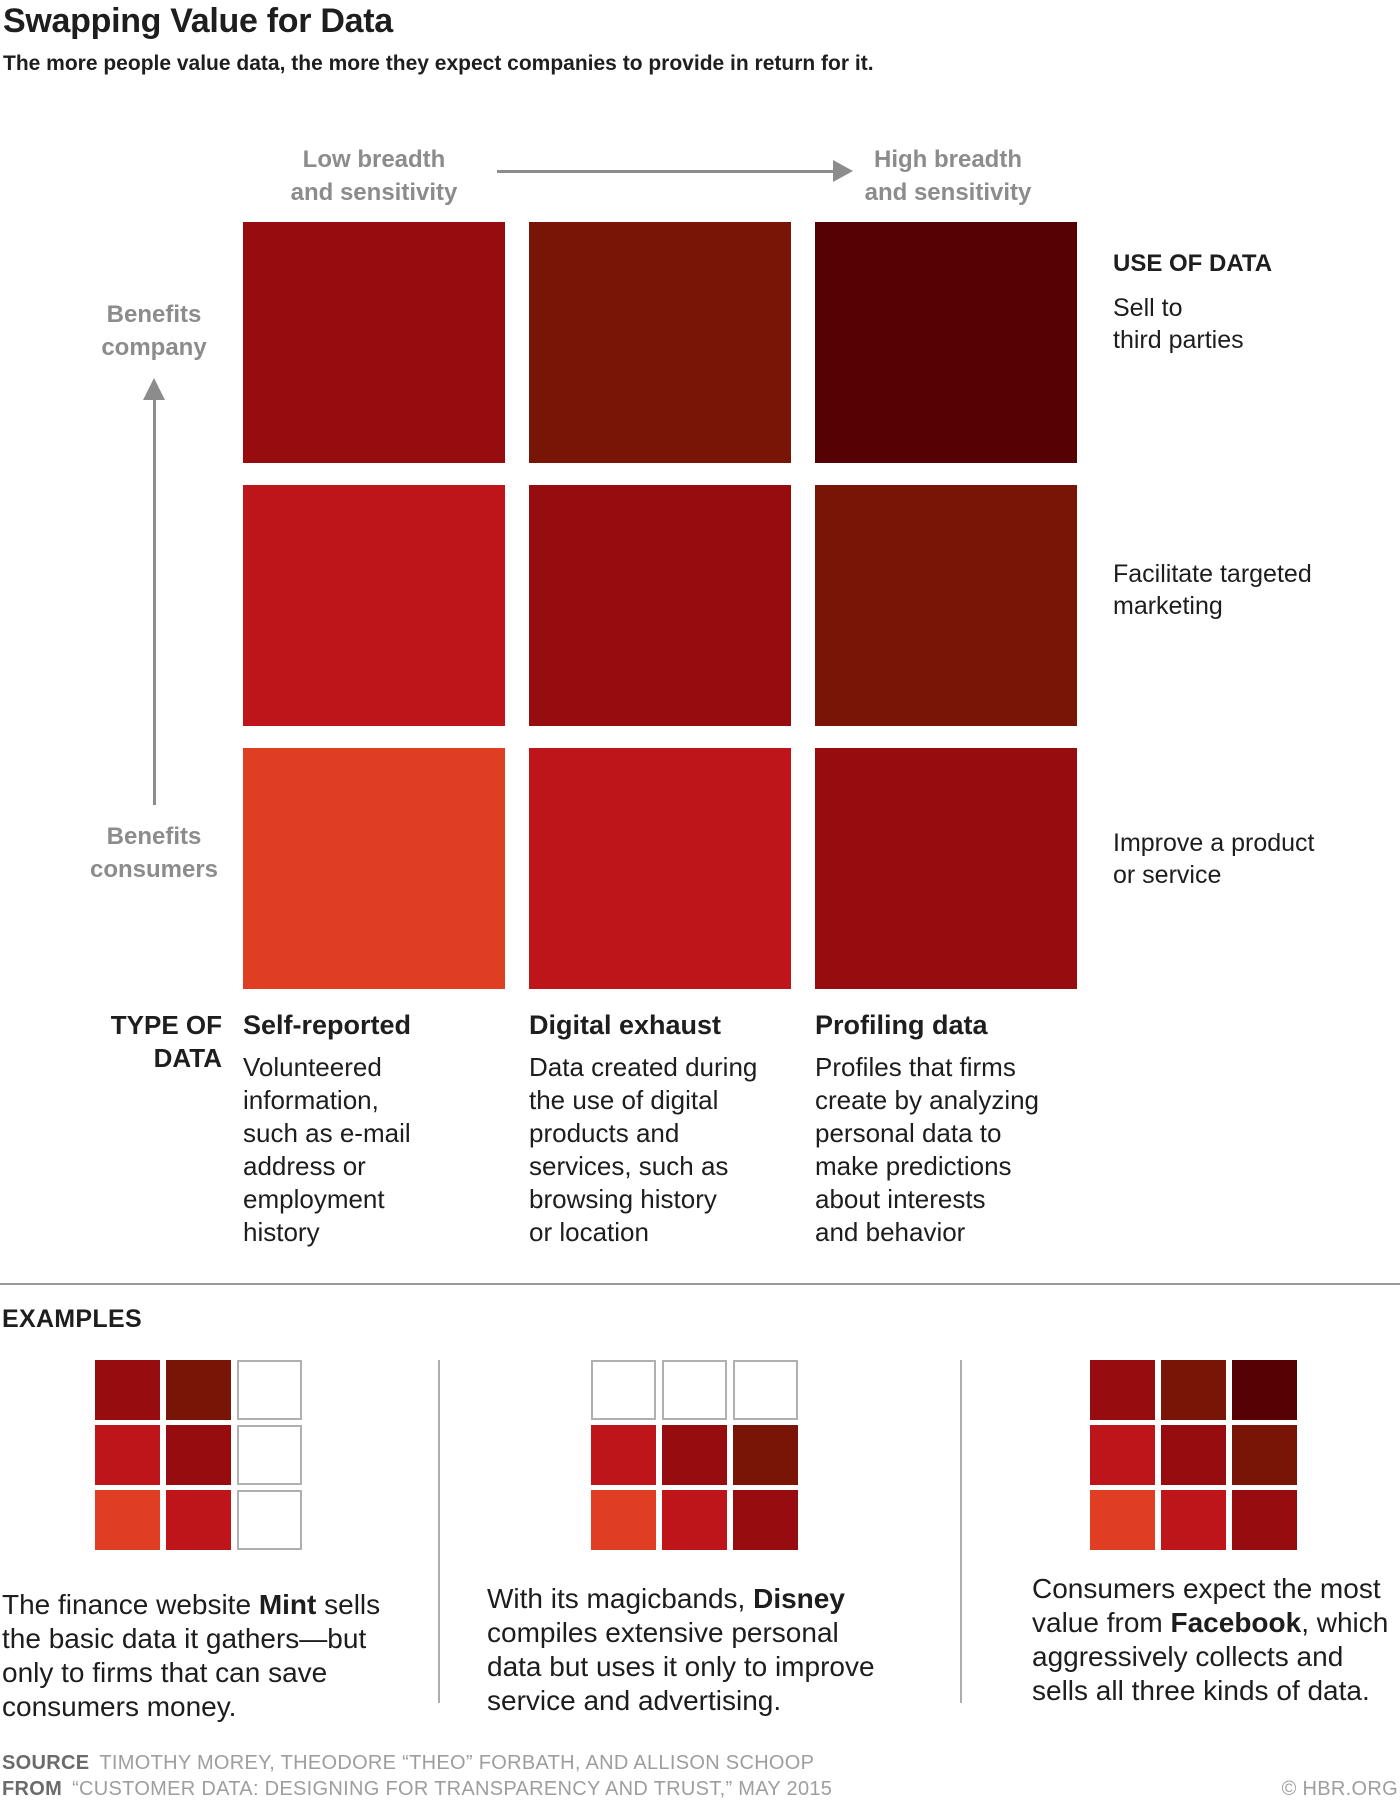  I want to click on use-row-improve-product-or-service: Improve a product or service, so click(1214, 859).